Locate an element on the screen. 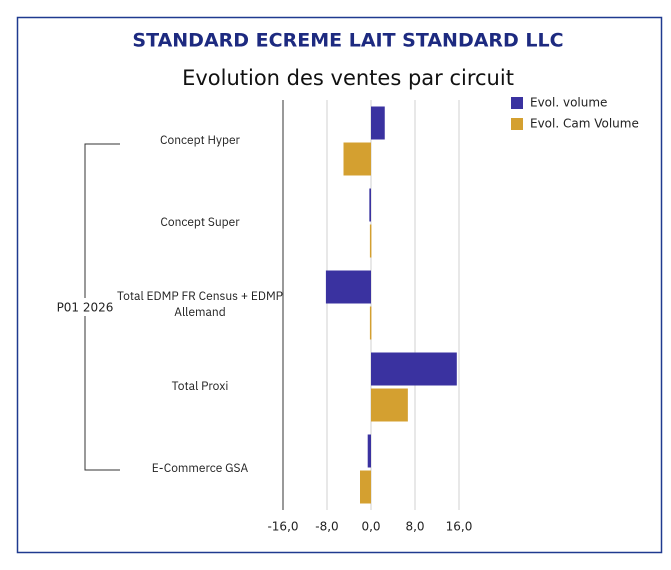 The width and height of the screenshot is (671, 570). x-tick-label: 0,0 is located at coordinates (370, 527).